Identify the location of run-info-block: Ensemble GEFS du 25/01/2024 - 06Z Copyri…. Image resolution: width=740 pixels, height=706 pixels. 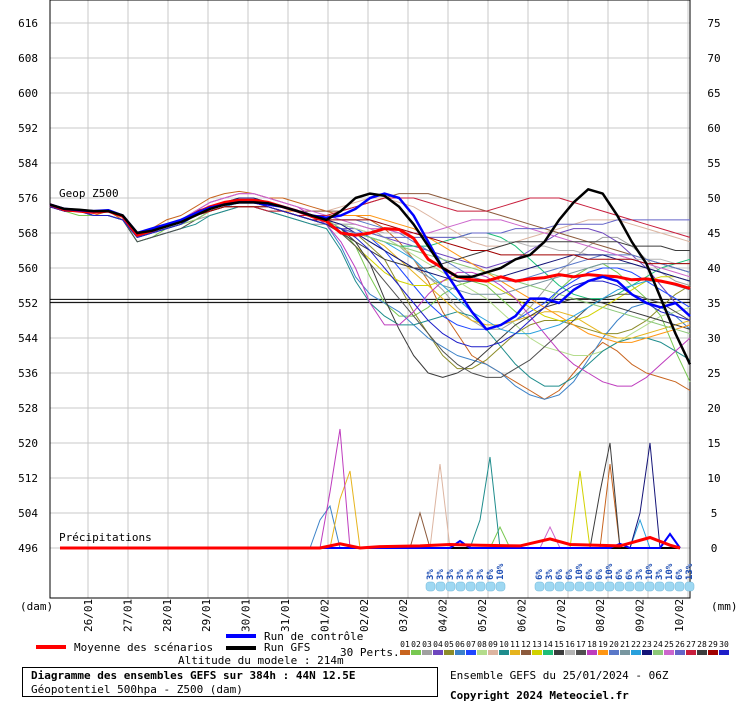
(559, 686).